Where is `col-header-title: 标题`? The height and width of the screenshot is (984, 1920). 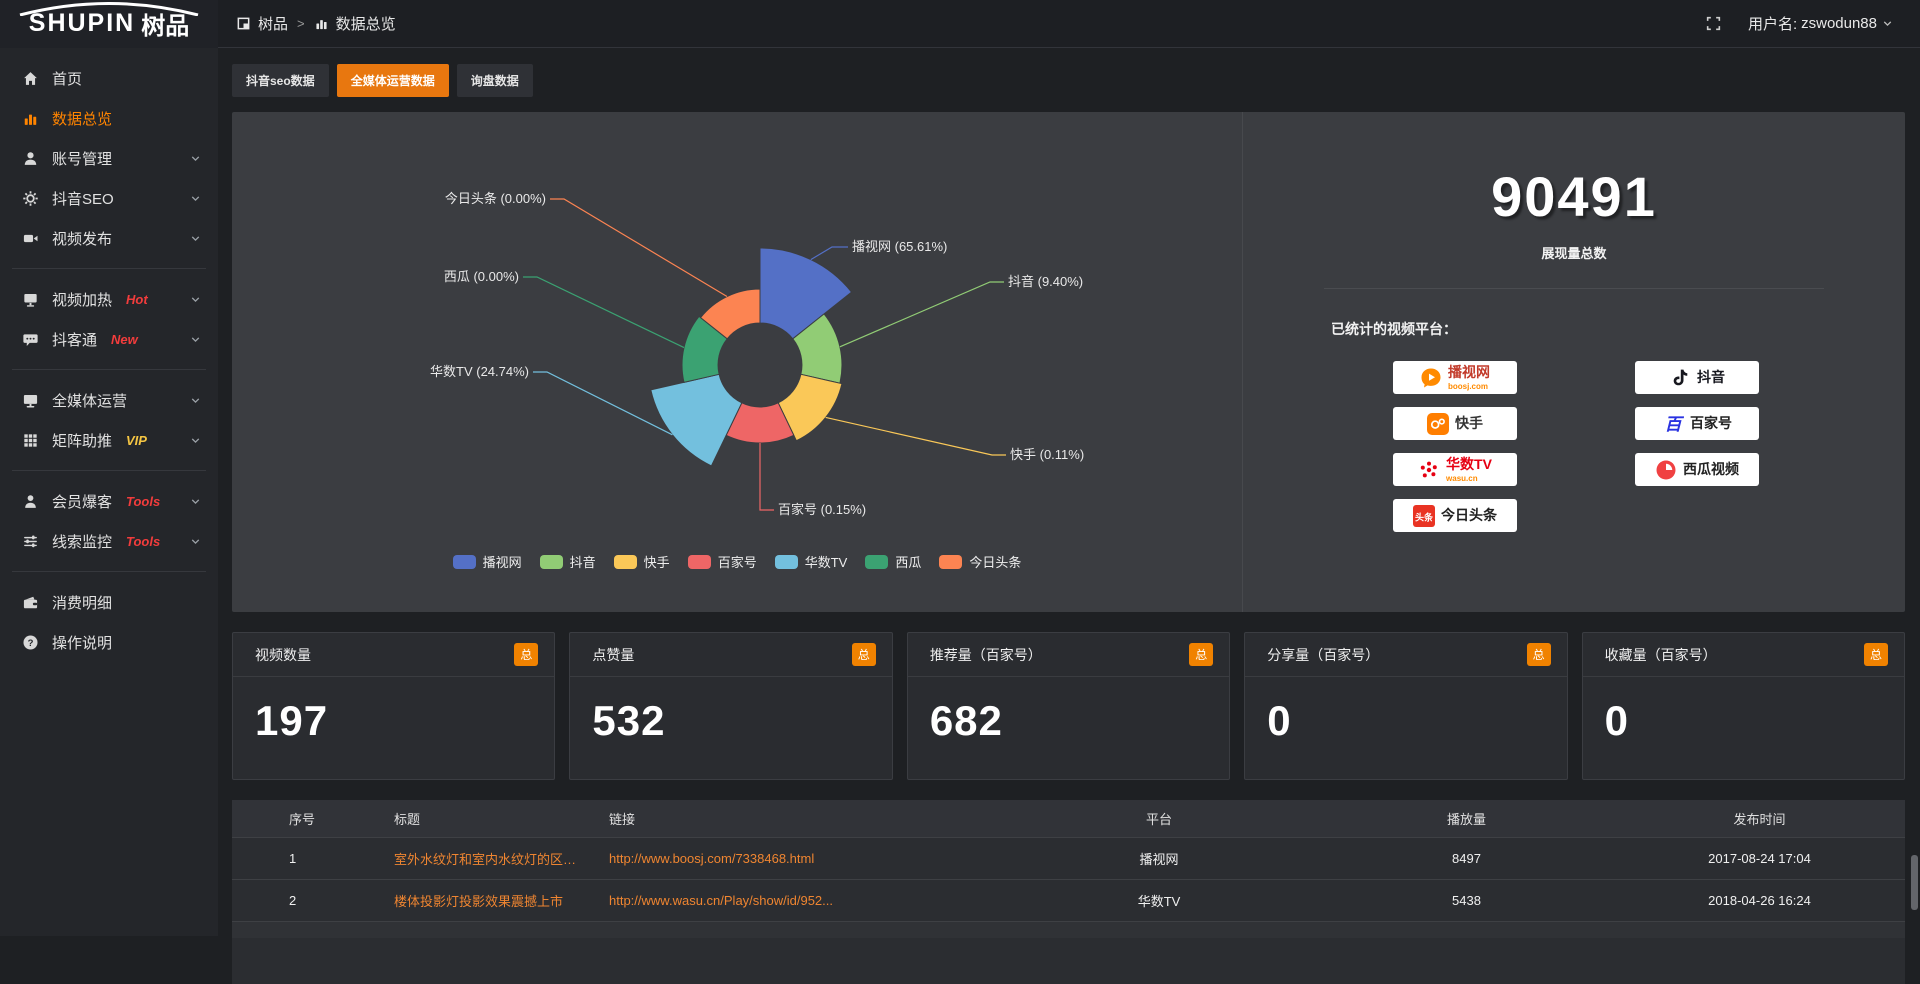
col-header-title: 标题 is located at coordinates (407, 819).